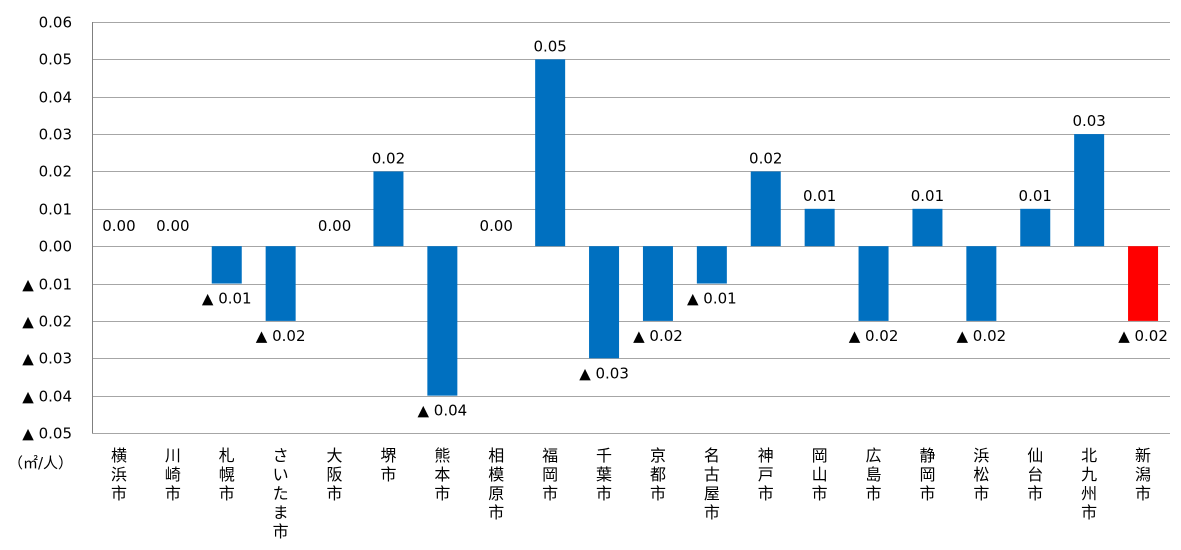 Image resolution: width=1181 pixels, height=550 pixels. Describe the element at coordinates (766, 474) in the screenshot. I see `category-label: 神戸市` at that location.